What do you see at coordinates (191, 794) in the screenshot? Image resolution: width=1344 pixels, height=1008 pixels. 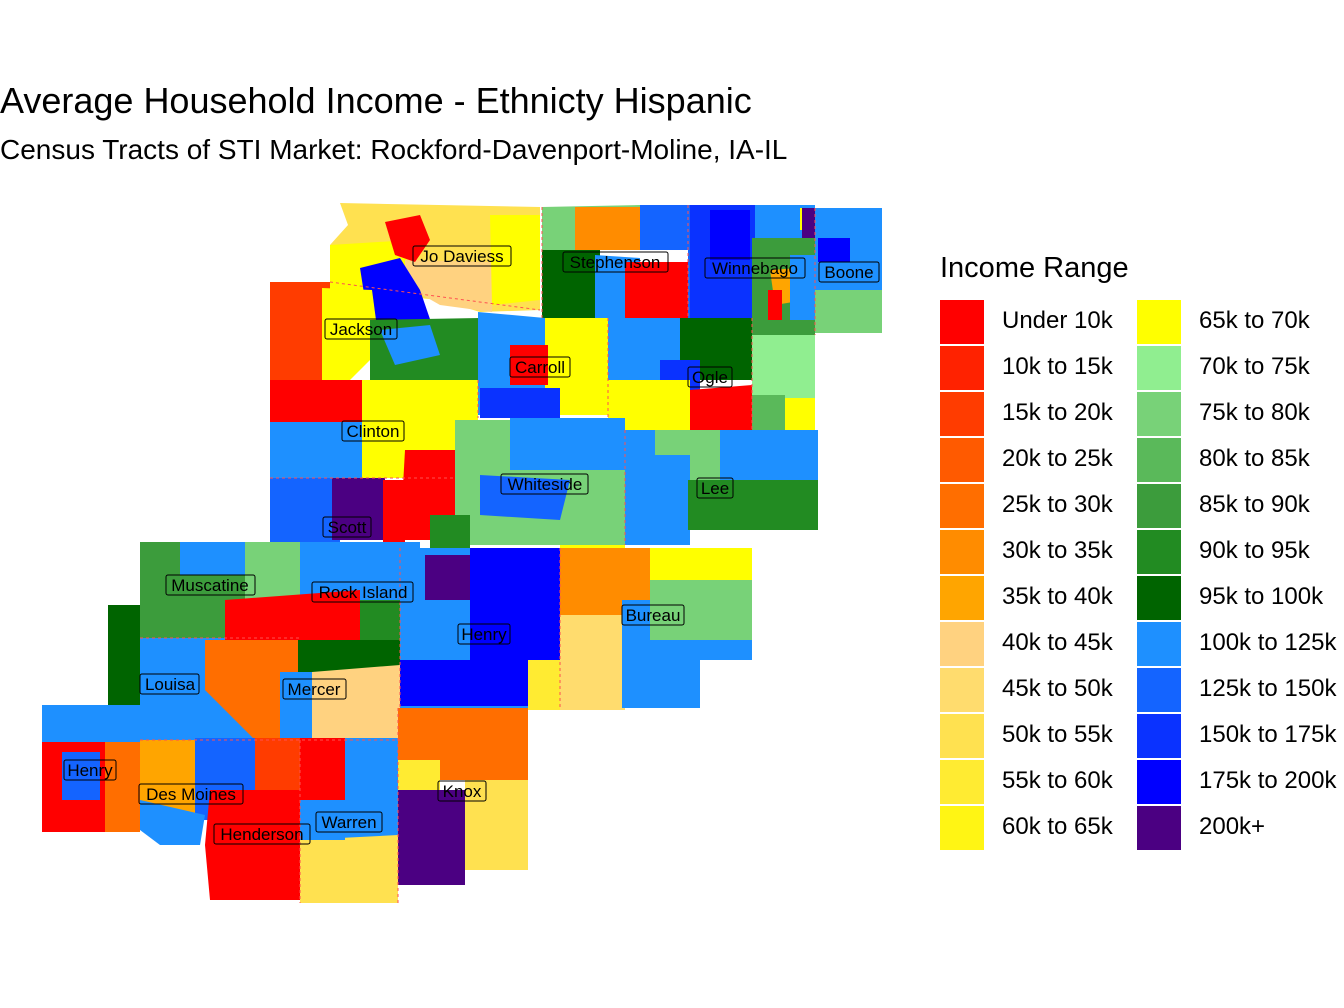 I see `county-label: Des Moines` at bounding box center [191, 794].